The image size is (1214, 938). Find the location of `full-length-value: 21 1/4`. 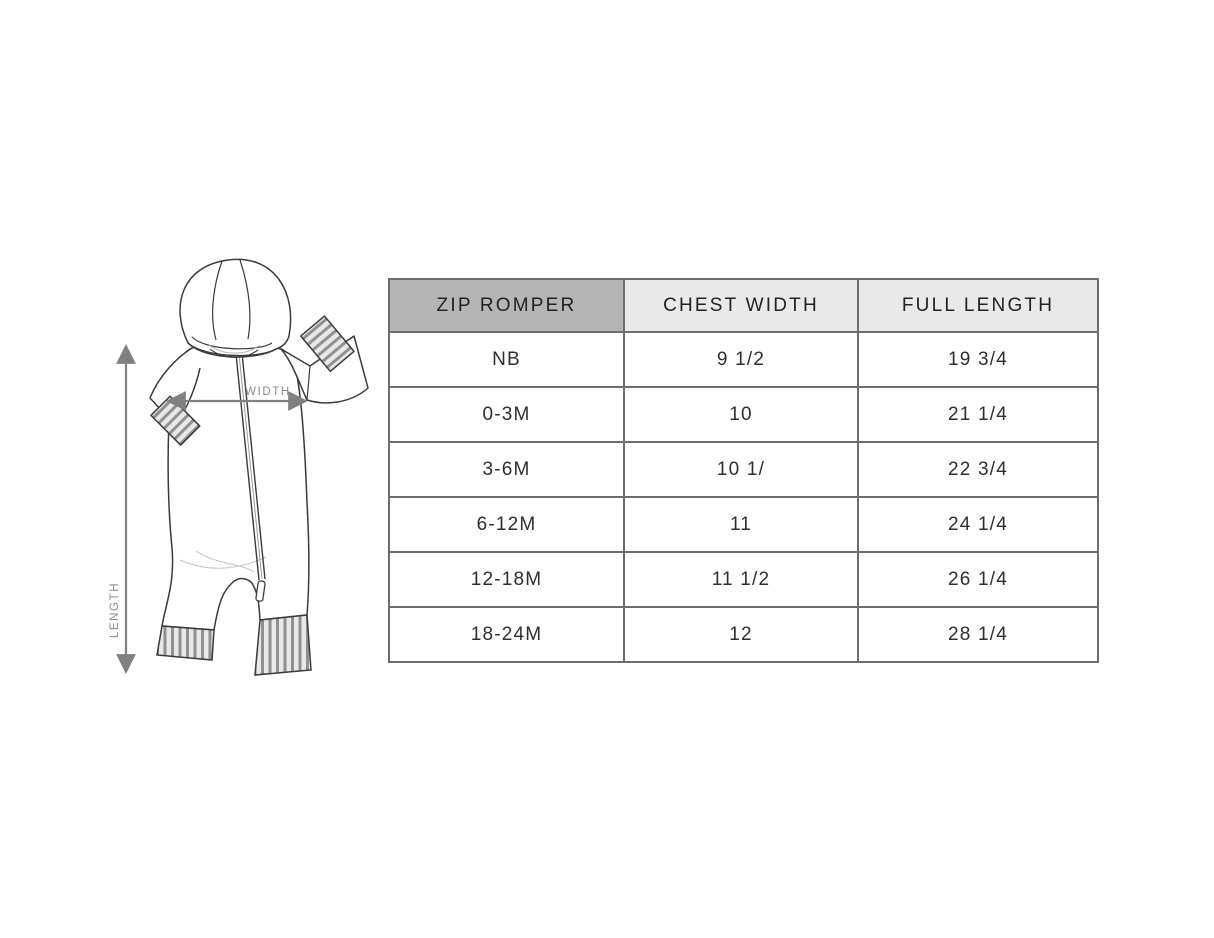

full-length-value: 21 1/4 is located at coordinates (978, 414).